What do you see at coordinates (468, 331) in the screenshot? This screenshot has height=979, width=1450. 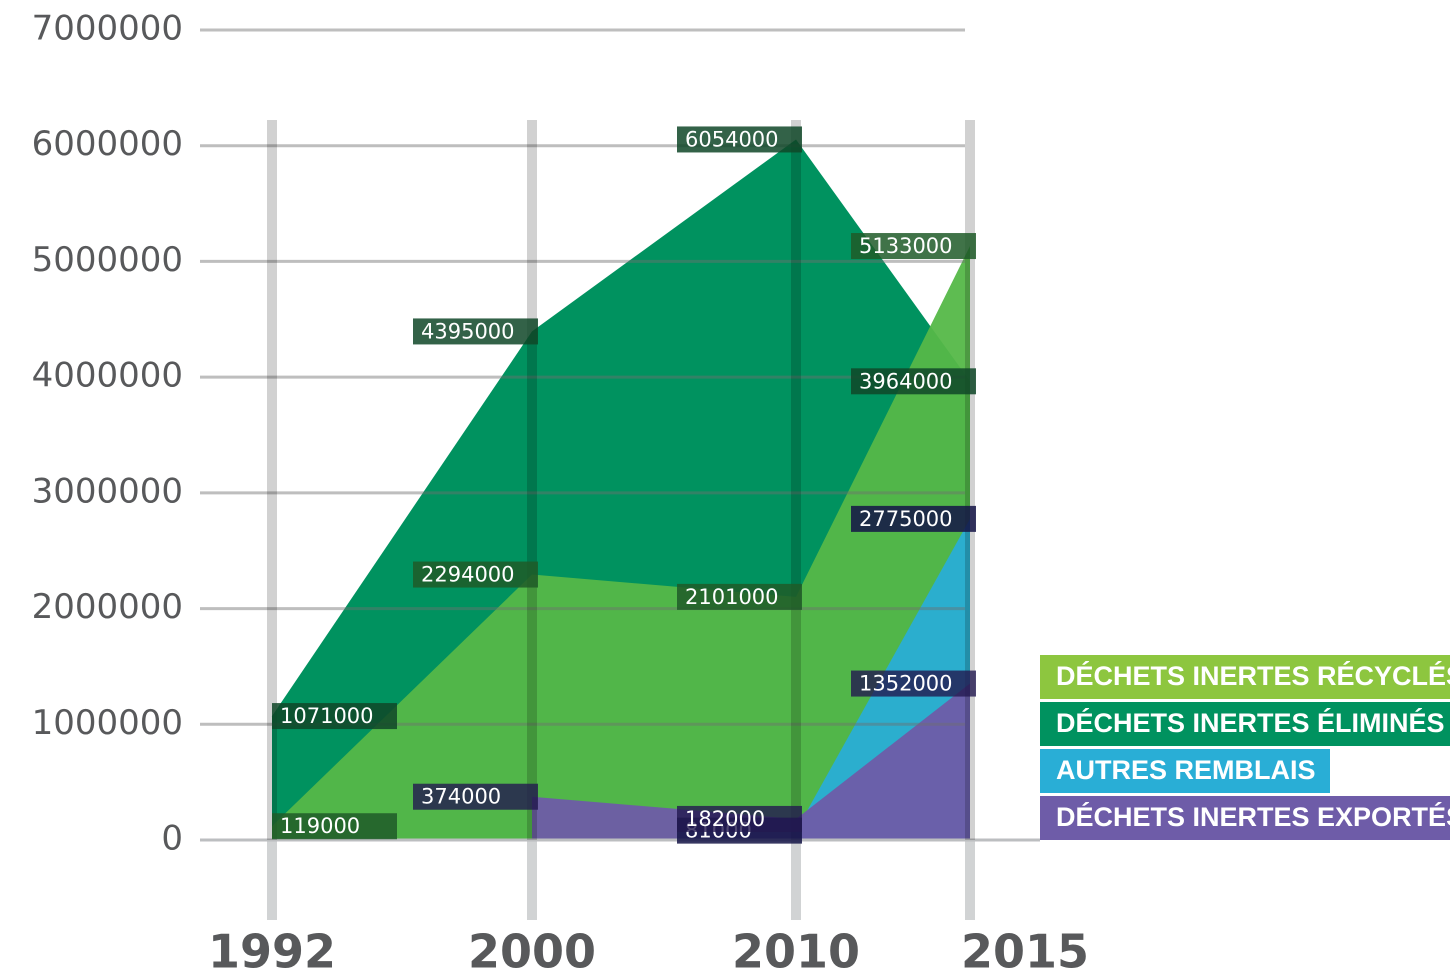 I see `value-label: 4395000` at bounding box center [468, 331].